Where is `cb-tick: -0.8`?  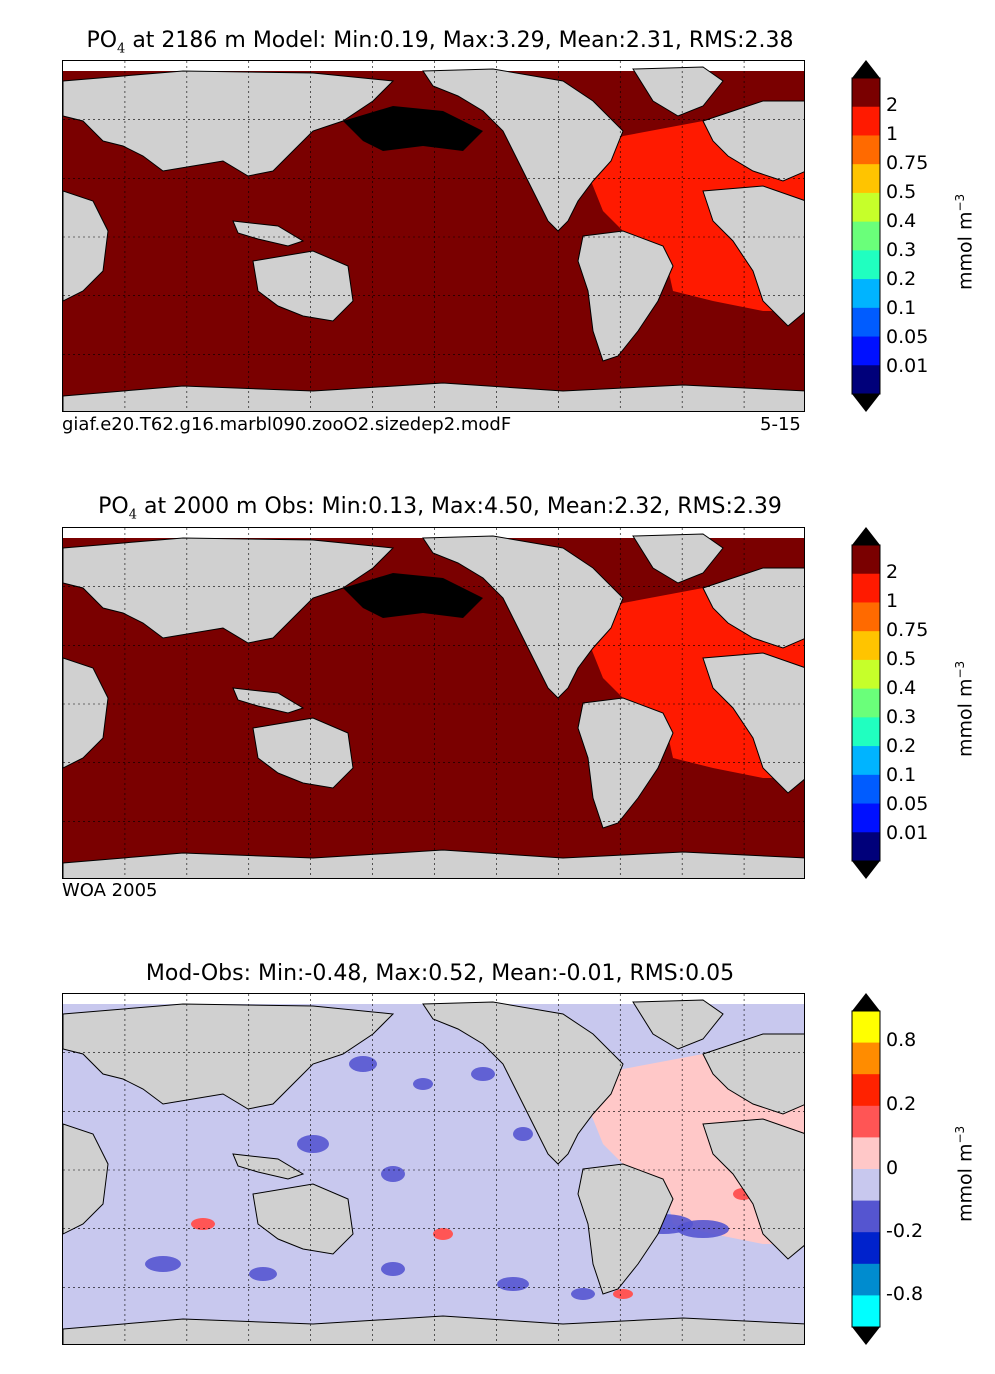
cb-tick: -0.8 is located at coordinates (905, 1294).